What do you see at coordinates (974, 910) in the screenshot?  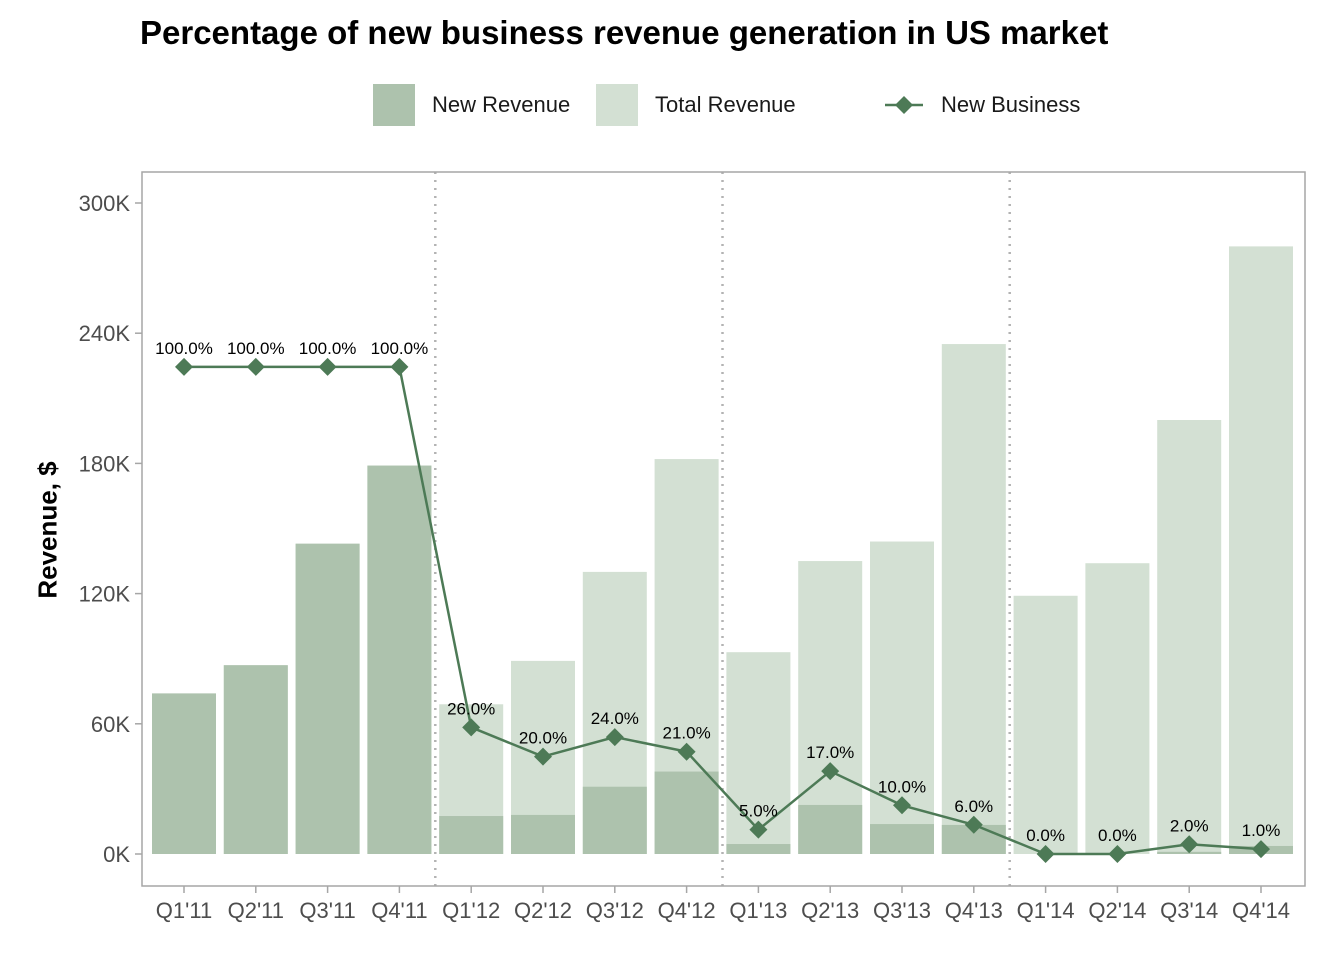 I see `x-tick-label: Q4'13` at bounding box center [974, 910].